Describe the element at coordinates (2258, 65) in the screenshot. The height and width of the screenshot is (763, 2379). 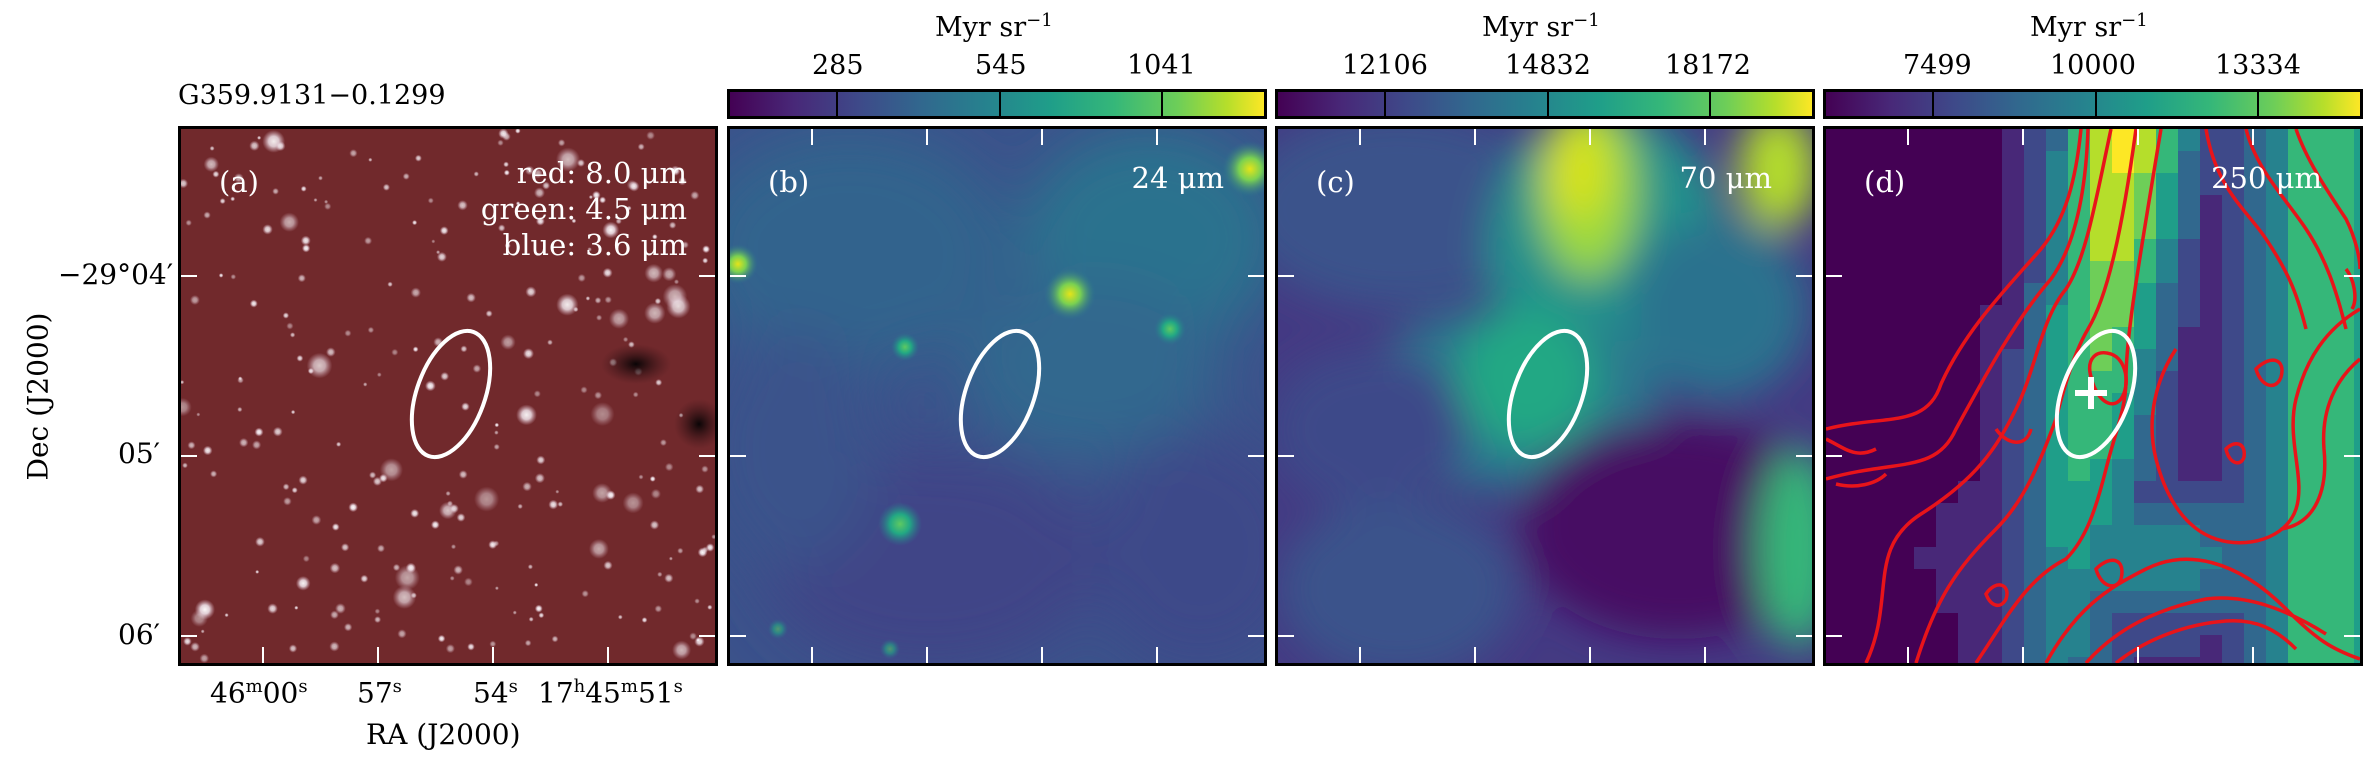
I see `colorbar-d-tick-3: 13334` at that location.